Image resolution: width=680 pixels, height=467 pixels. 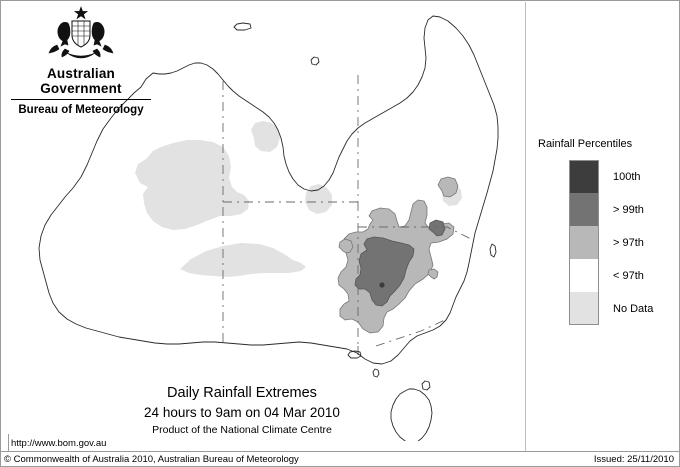 I want to click on coastline-groote-eylandt, so click(x=315, y=61).